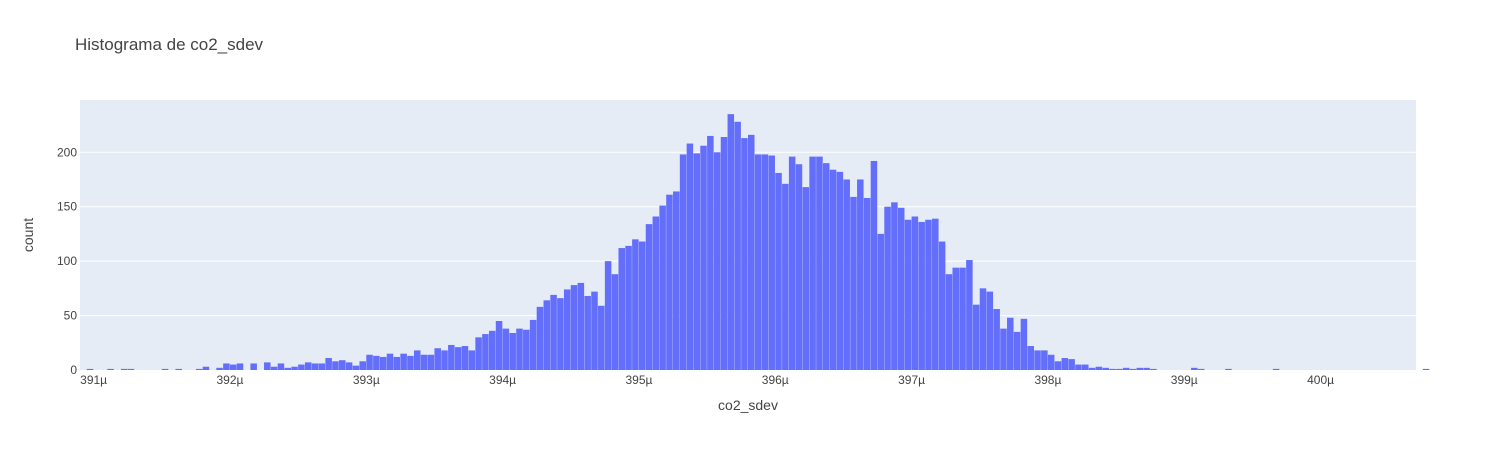  I want to click on y-tick-labels: 0 50 100 150 200, so click(67, 261).